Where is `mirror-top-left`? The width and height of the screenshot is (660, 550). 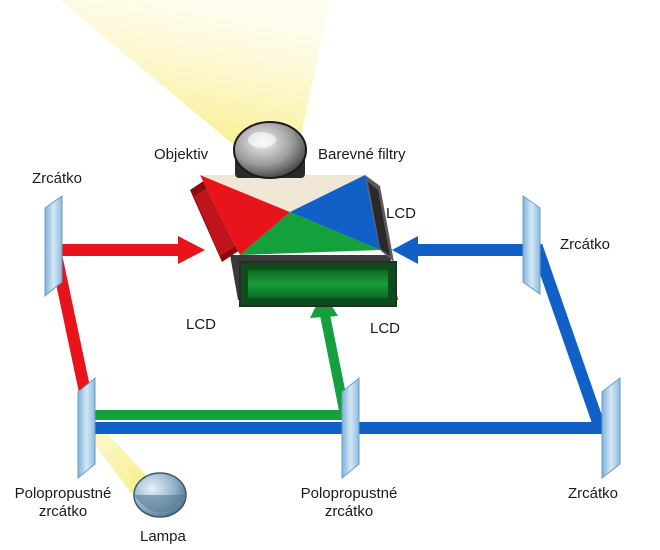
mirror-top-left is located at coordinates (53, 246).